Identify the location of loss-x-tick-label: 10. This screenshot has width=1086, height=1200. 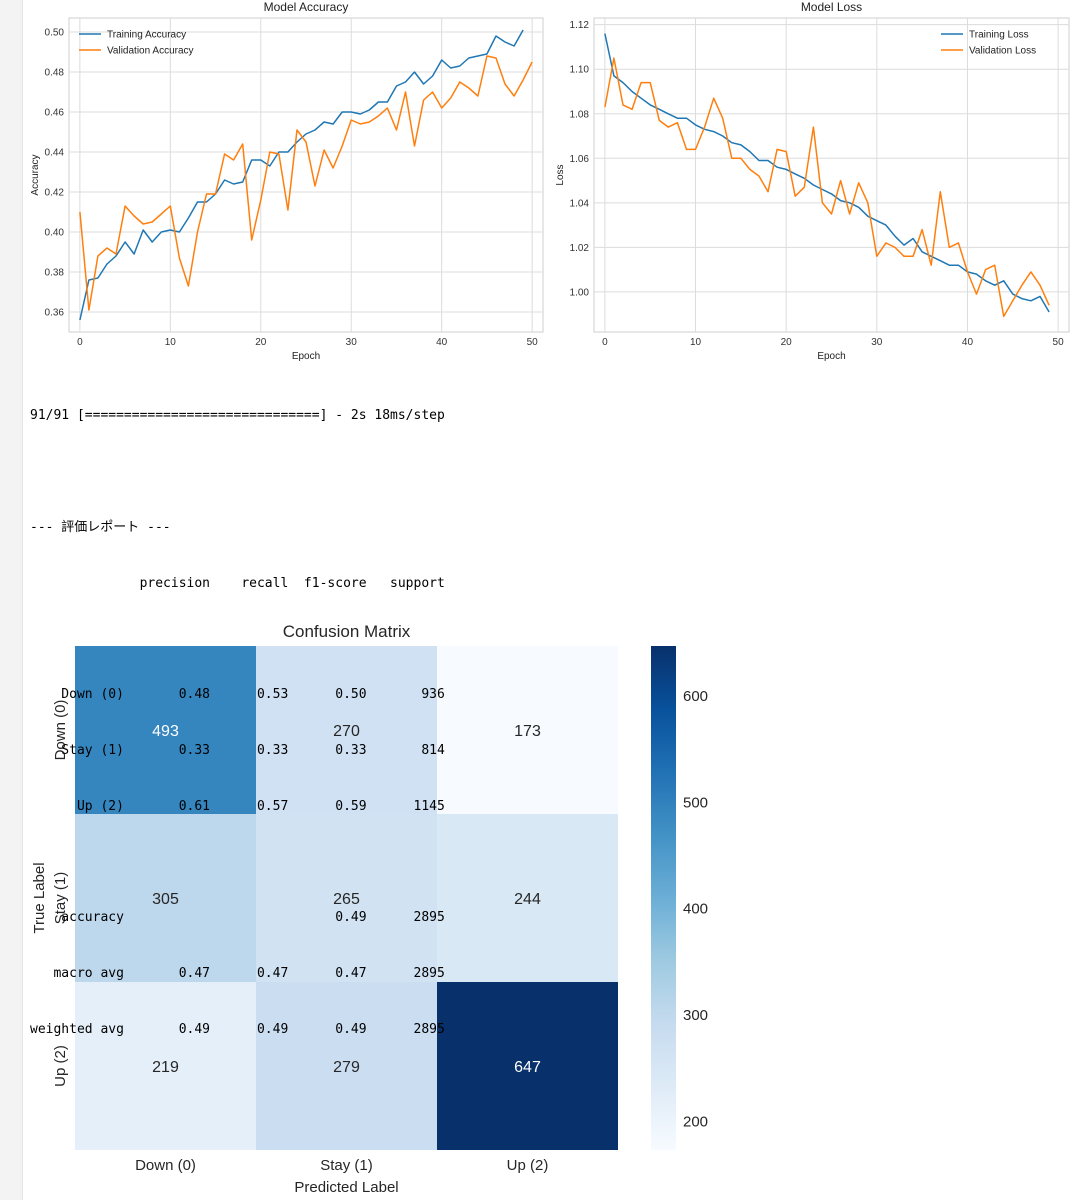
(696, 342).